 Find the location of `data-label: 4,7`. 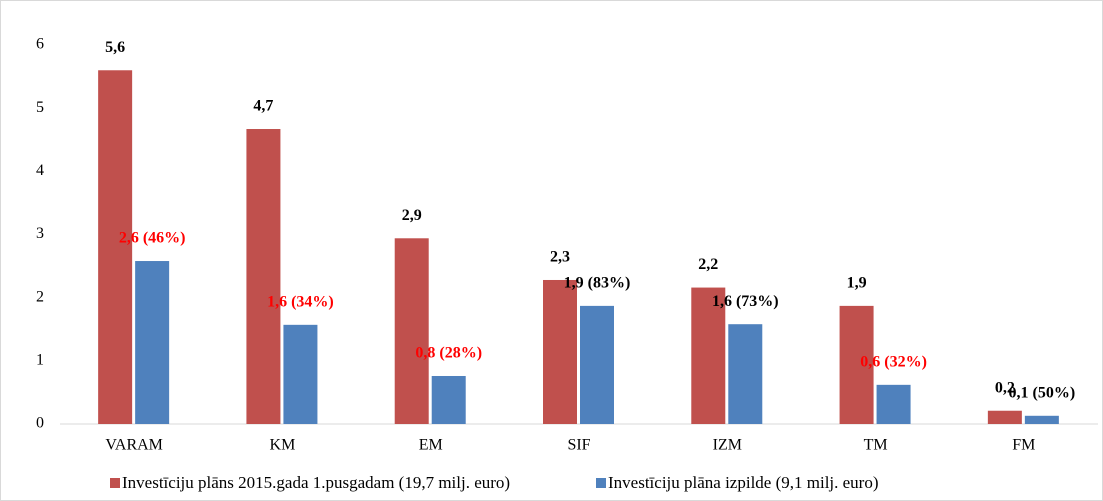

data-label: 4,7 is located at coordinates (263, 106).